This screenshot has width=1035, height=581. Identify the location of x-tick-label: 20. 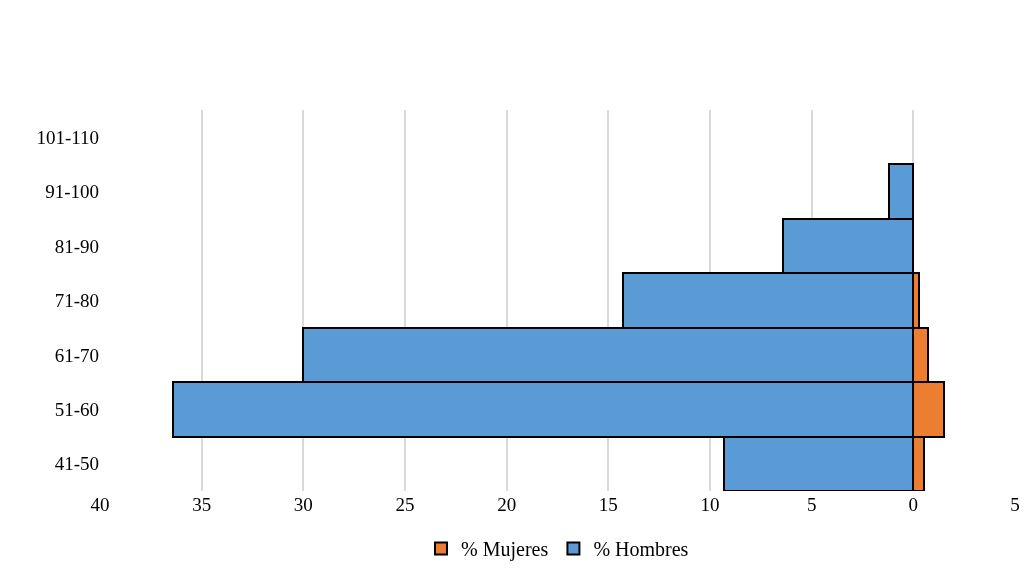
(507, 504).